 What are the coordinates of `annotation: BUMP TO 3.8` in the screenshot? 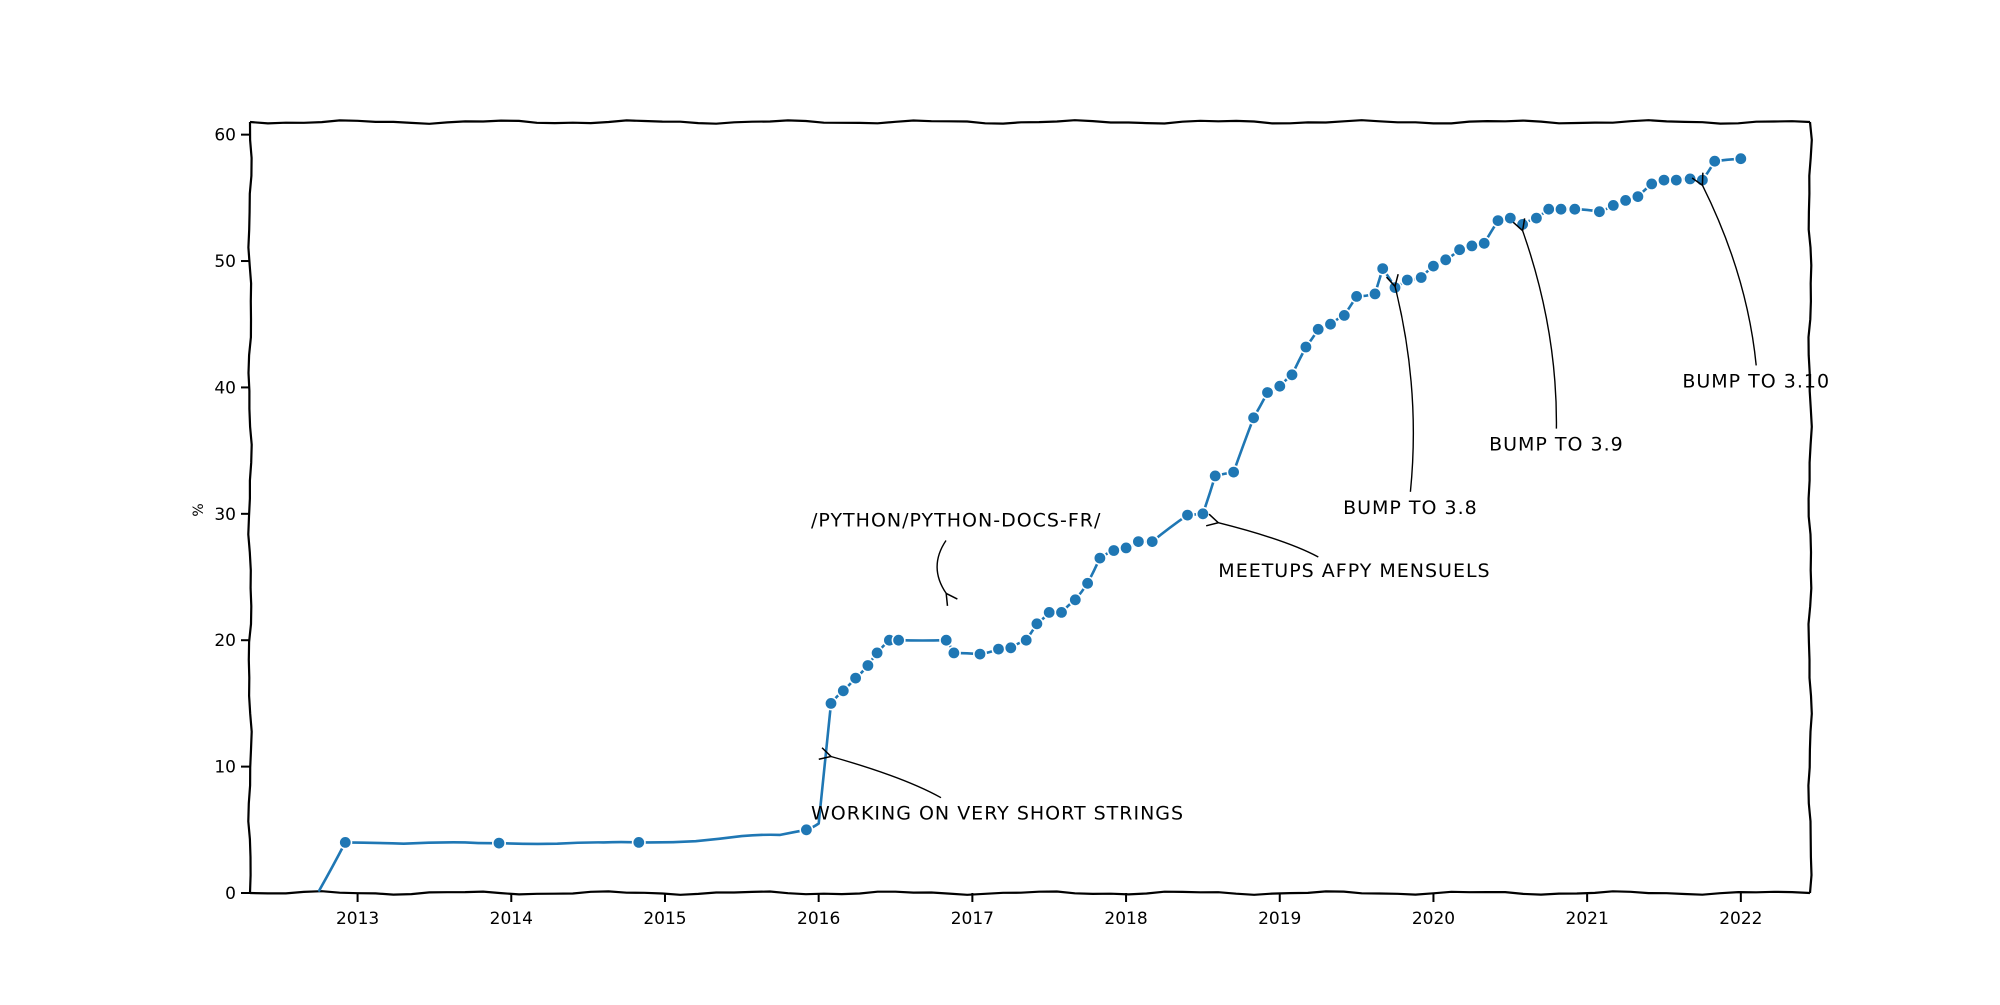 It's located at (1410, 402).